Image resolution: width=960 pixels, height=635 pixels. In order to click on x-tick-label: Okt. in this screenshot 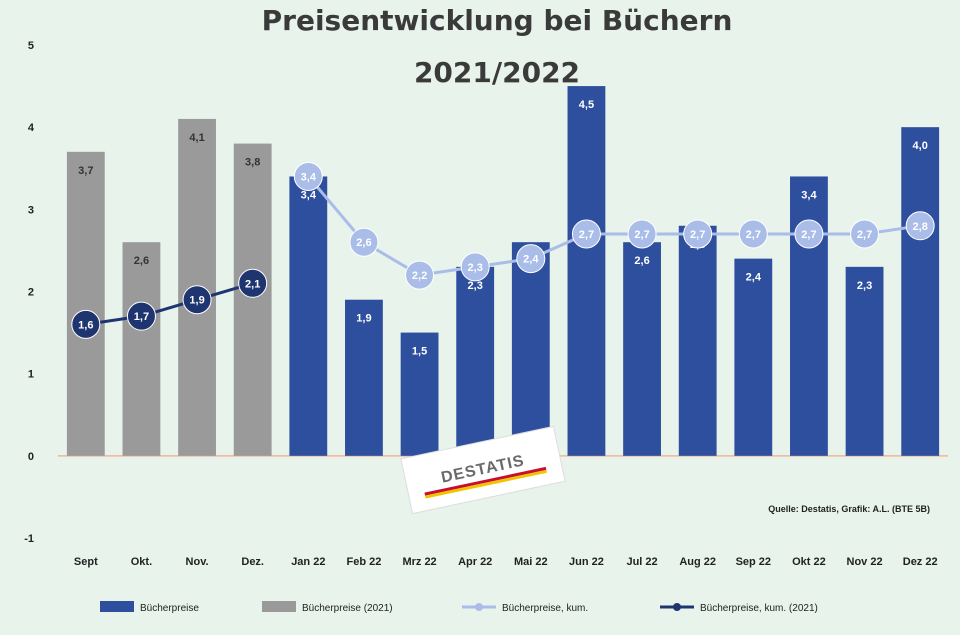, I will do `click(141, 562)`.